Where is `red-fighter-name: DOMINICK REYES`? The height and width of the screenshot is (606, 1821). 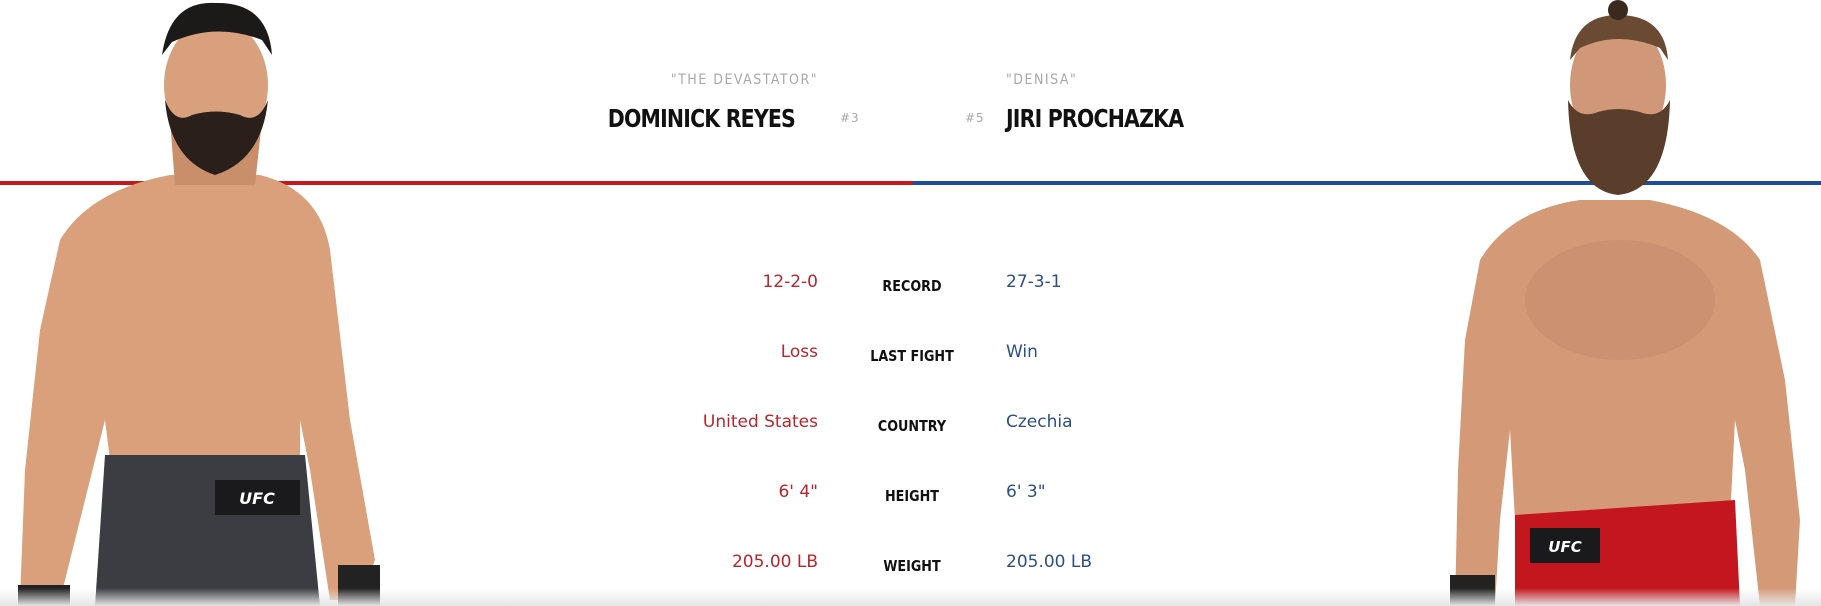 red-fighter-name: DOMINICK REYES is located at coordinates (701, 118).